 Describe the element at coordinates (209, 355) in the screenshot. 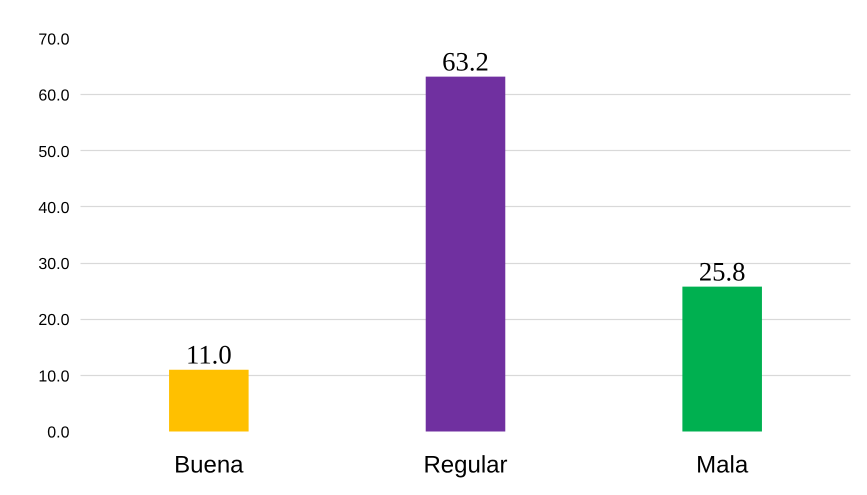

I see `data-label: 11.0` at that location.